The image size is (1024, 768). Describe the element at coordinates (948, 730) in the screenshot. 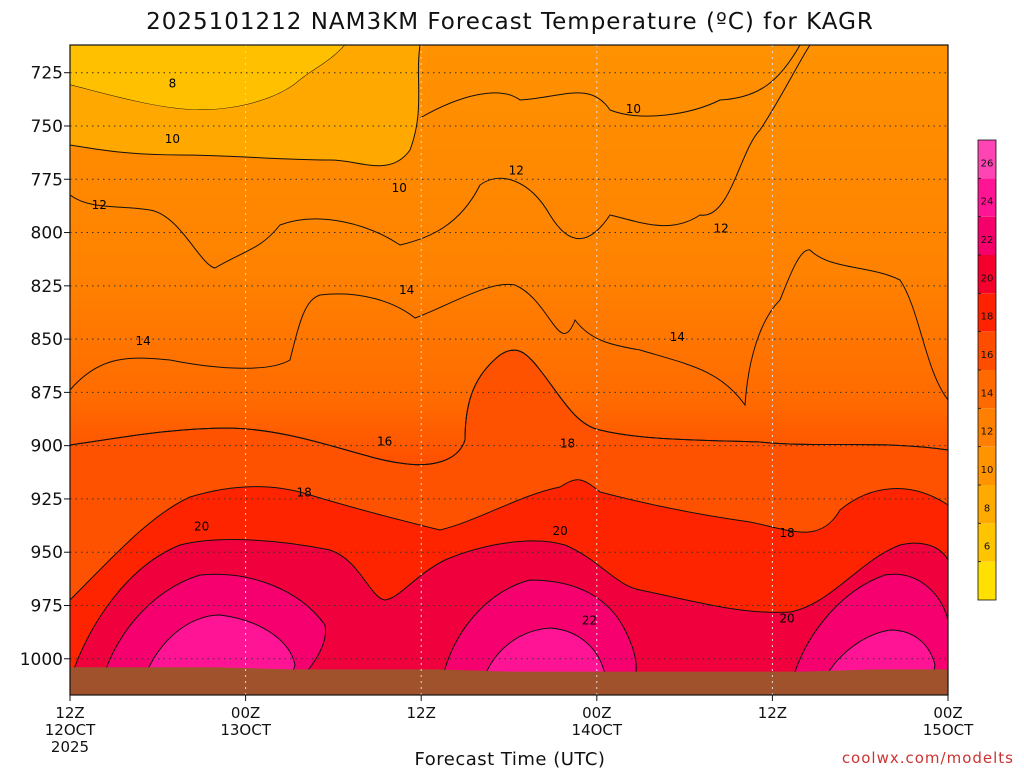

I see `x-tick-label: 15OCT` at that location.